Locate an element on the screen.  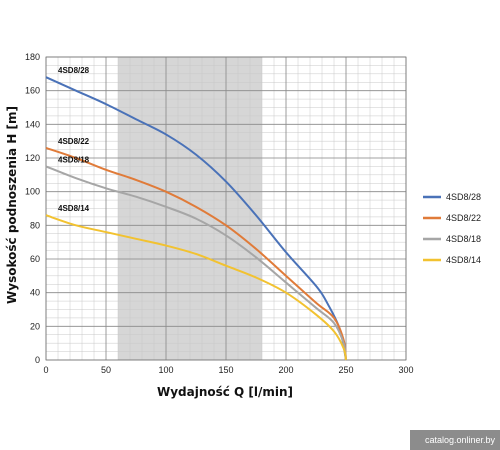
series-curve-label: 4SD8/28 is located at coordinates (74, 70).